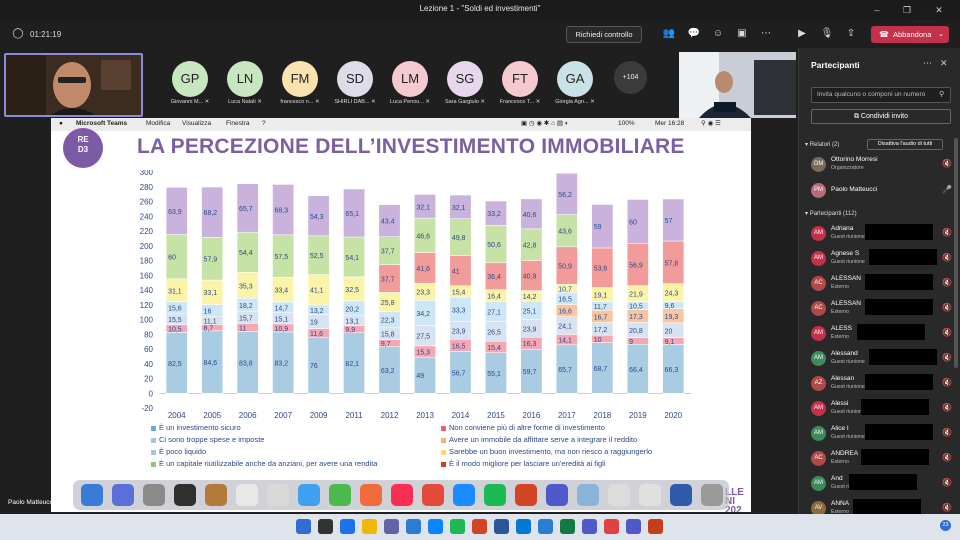 The height and width of the screenshot is (540, 960). I want to click on excel-icon, so click(567, 526).